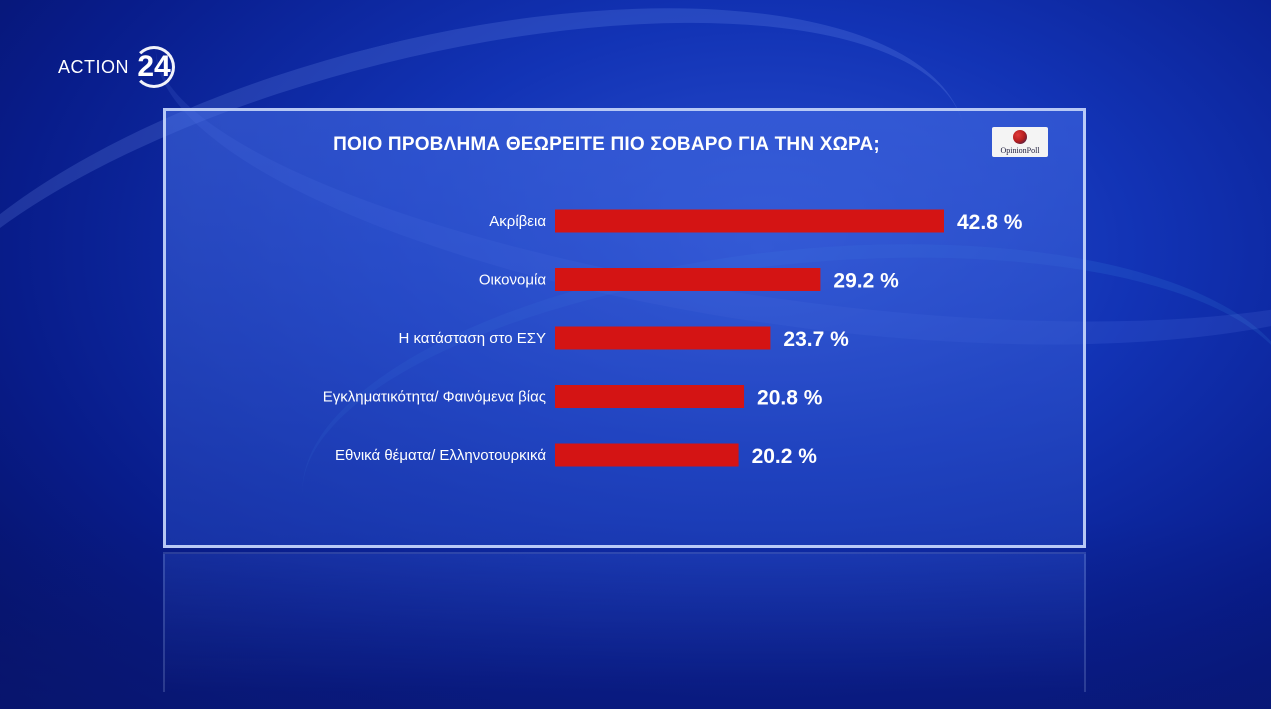 The width and height of the screenshot is (1271, 709). What do you see at coordinates (866, 281) in the screenshot?
I see `value-label: 29.2 %` at bounding box center [866, 281].